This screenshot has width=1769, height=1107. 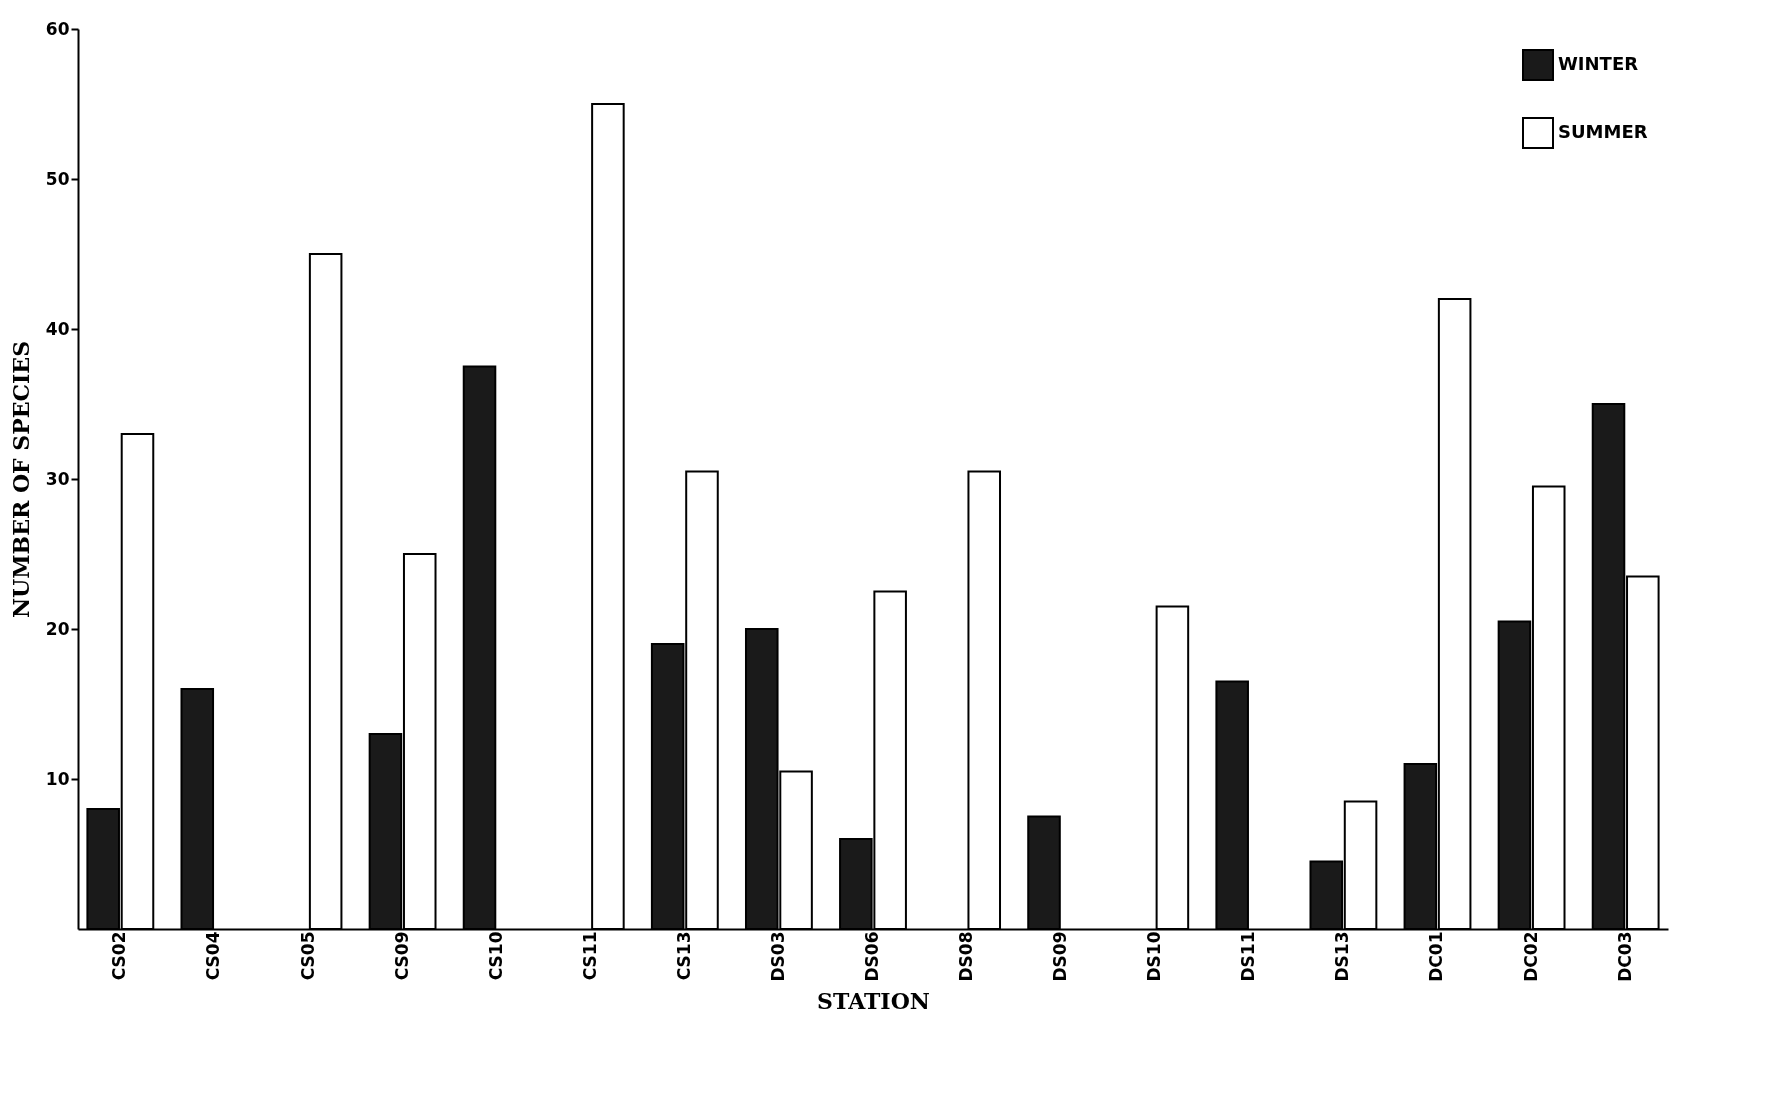 What do you see at coordinates (872, 956) in the screenshot?
I see `x-tick-label: DS06` at bounding box center [872, 956].